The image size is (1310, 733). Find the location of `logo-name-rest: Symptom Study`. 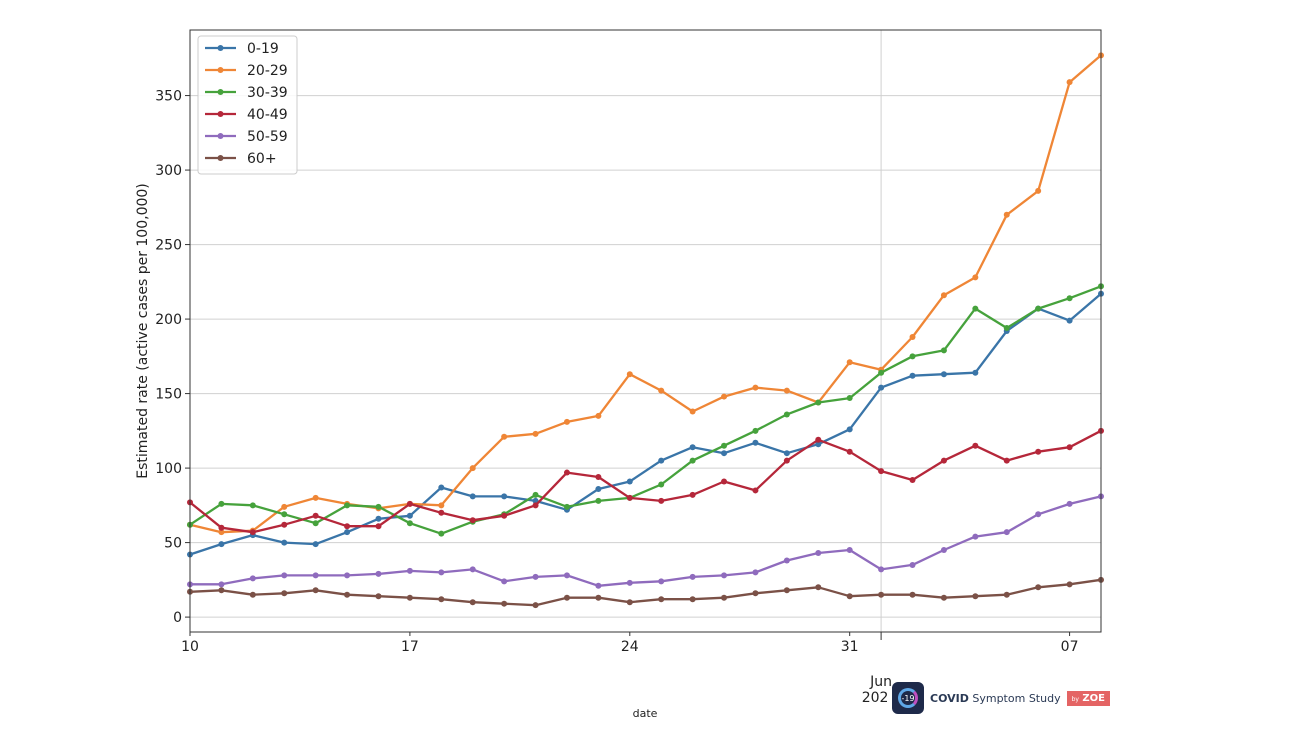

logo-name-rest: Symptom Study is located at coordinates (1014, 698).